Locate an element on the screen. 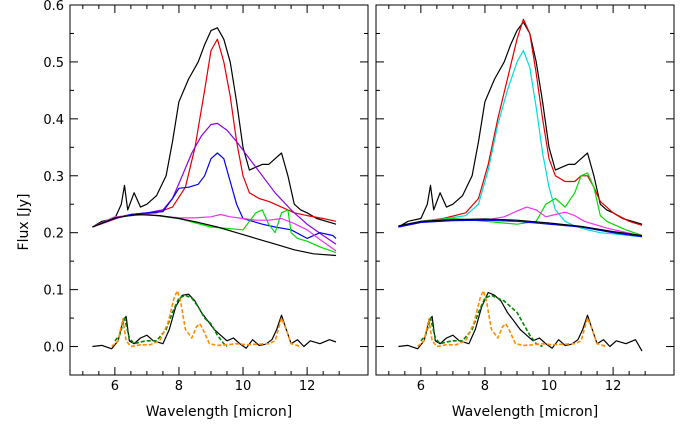  y-tick-label: 0.0 is located at coordinates (53, 348).